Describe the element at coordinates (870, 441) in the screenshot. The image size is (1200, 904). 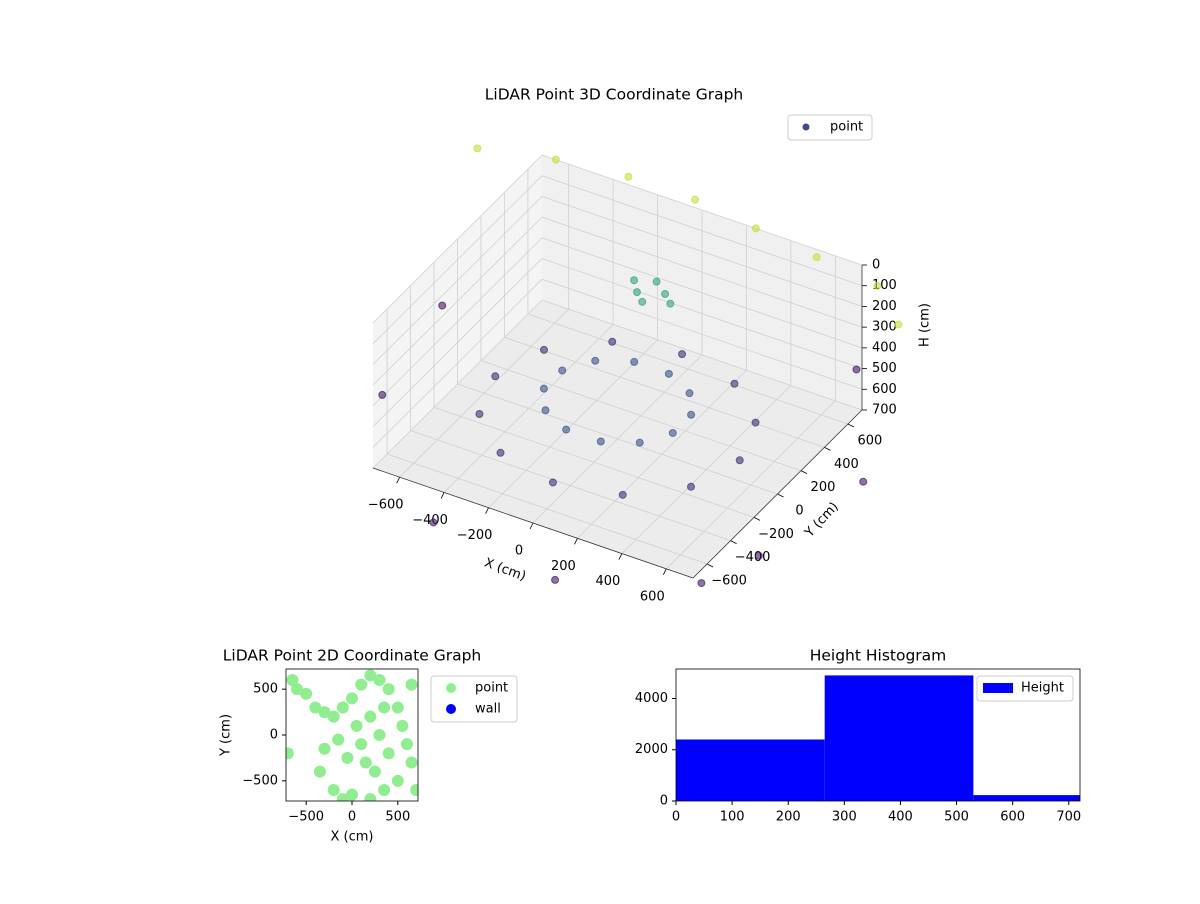
I see `y-tick-label: 600` at that location.